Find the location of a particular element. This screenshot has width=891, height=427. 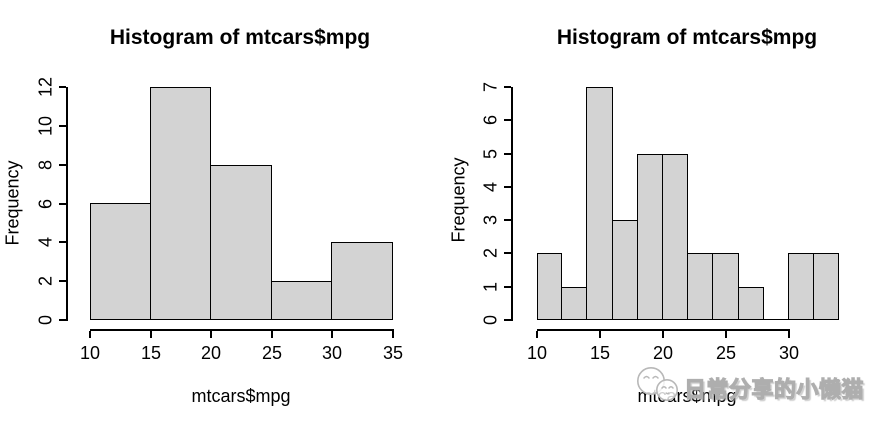

watermark: 日常分享的小懒猫 is located at coordinates (760, 385).